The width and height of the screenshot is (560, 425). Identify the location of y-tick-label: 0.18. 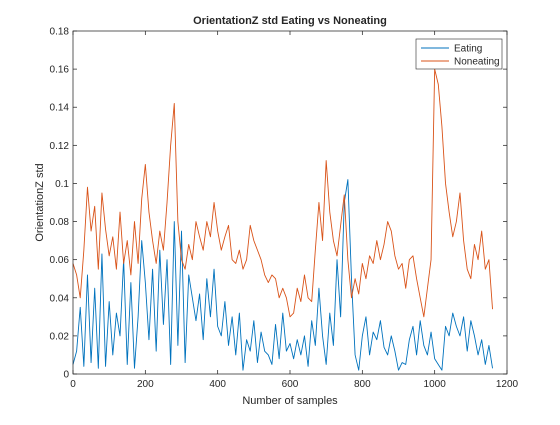
(60, 32).